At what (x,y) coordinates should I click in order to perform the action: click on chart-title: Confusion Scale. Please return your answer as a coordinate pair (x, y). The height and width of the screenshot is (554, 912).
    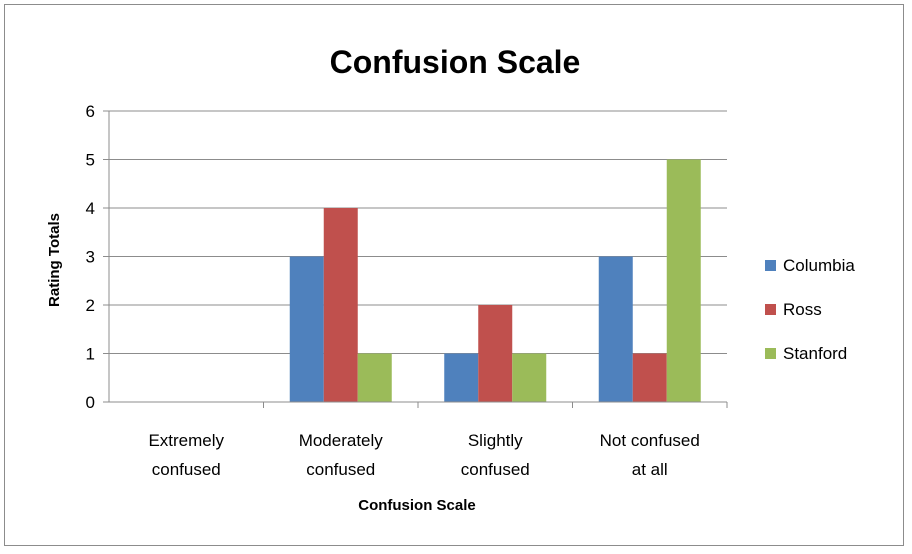
    Looking at the image, I should click on (455, 62).